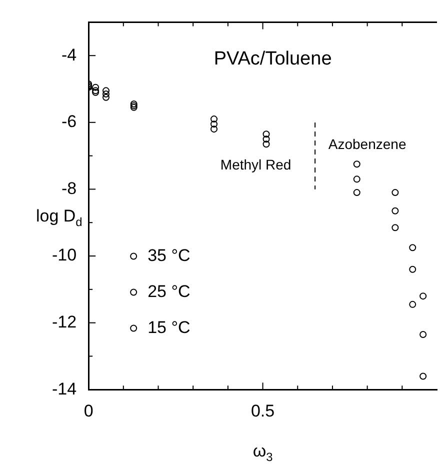 Image resolution: width=442 pixels, height=464 pixels. I want to click on annotation: Azobenzene, so click(367, 144).